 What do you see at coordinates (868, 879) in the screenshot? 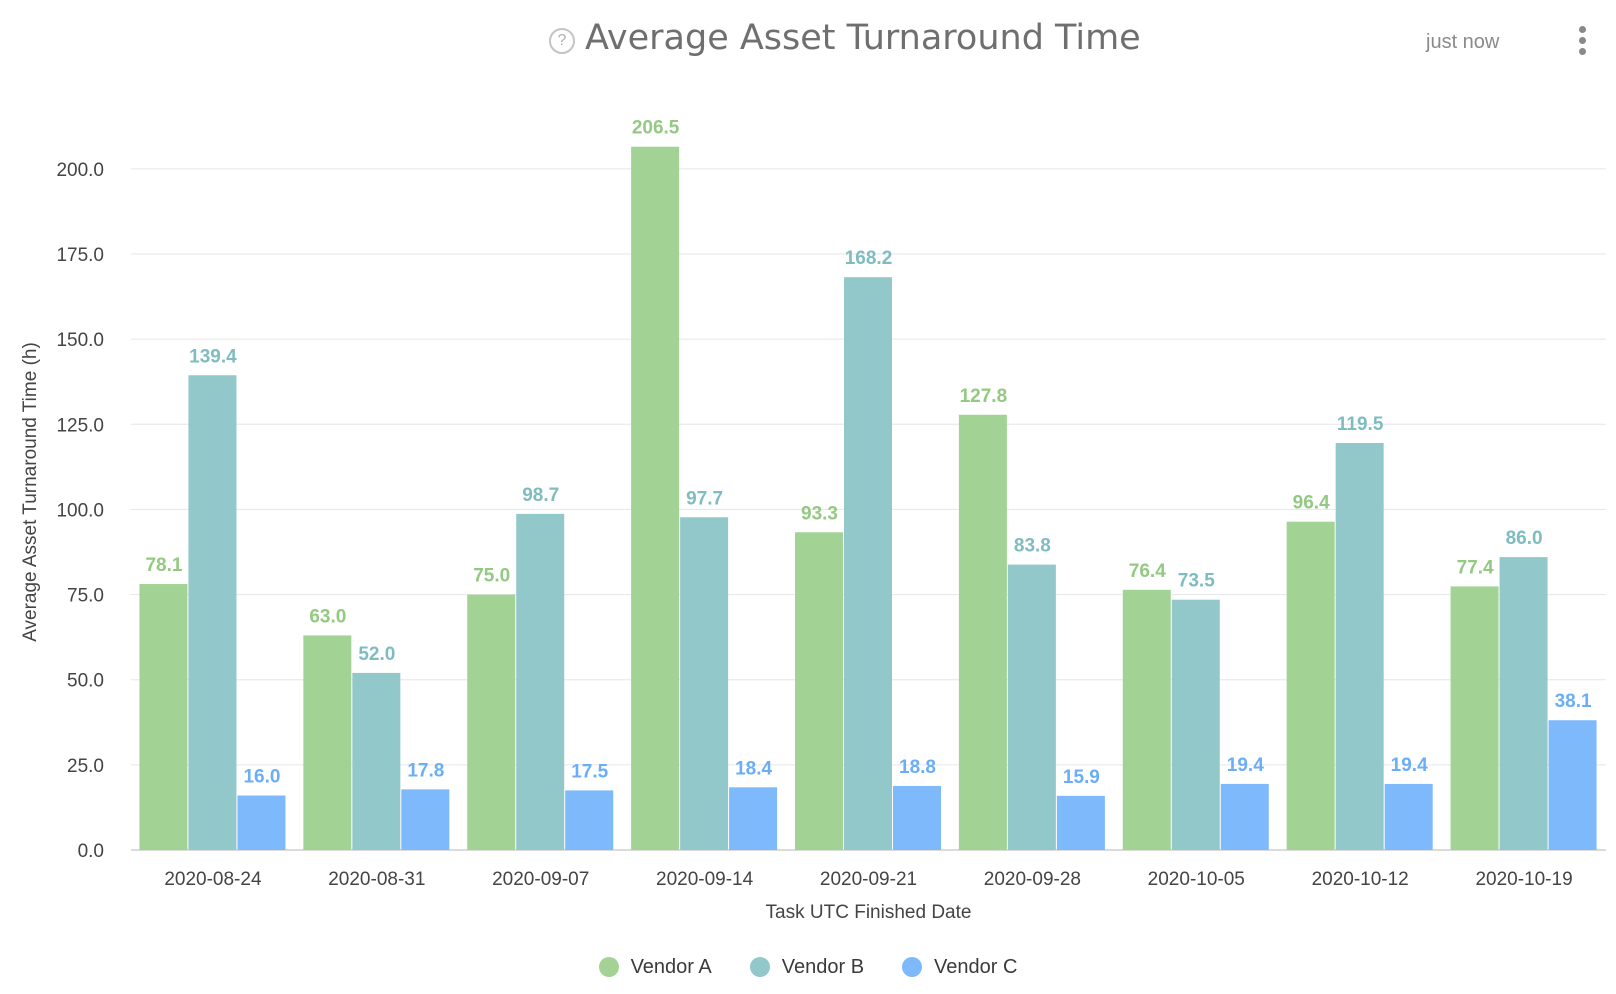
I see `x-tick-label: 2020-09-21` at bounding box center [868, 879].